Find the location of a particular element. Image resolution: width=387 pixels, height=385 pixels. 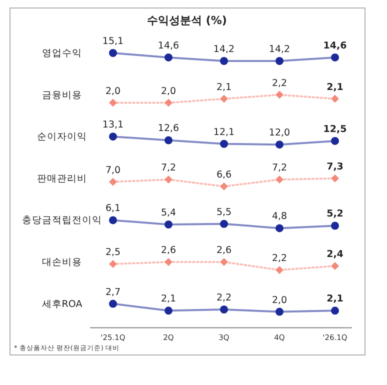

data-label: 4,8 is located at coordinates (280, 216).